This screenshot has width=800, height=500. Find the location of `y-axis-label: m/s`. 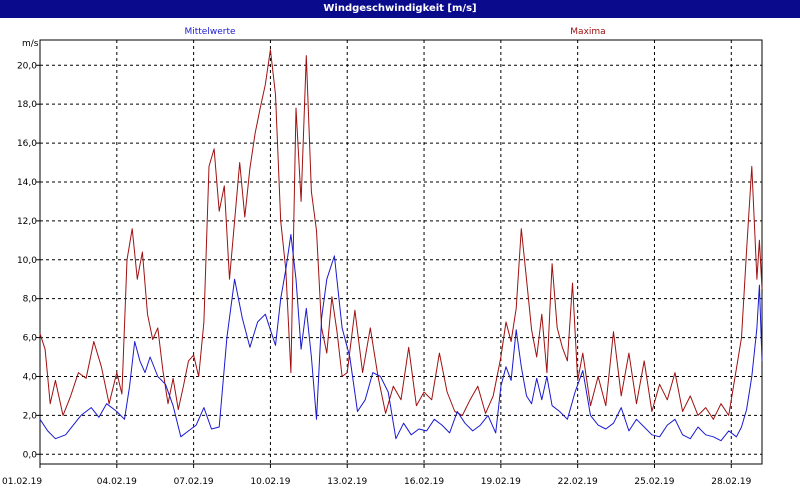

y-axis-label: m/s is located at coordinates (30, 44).